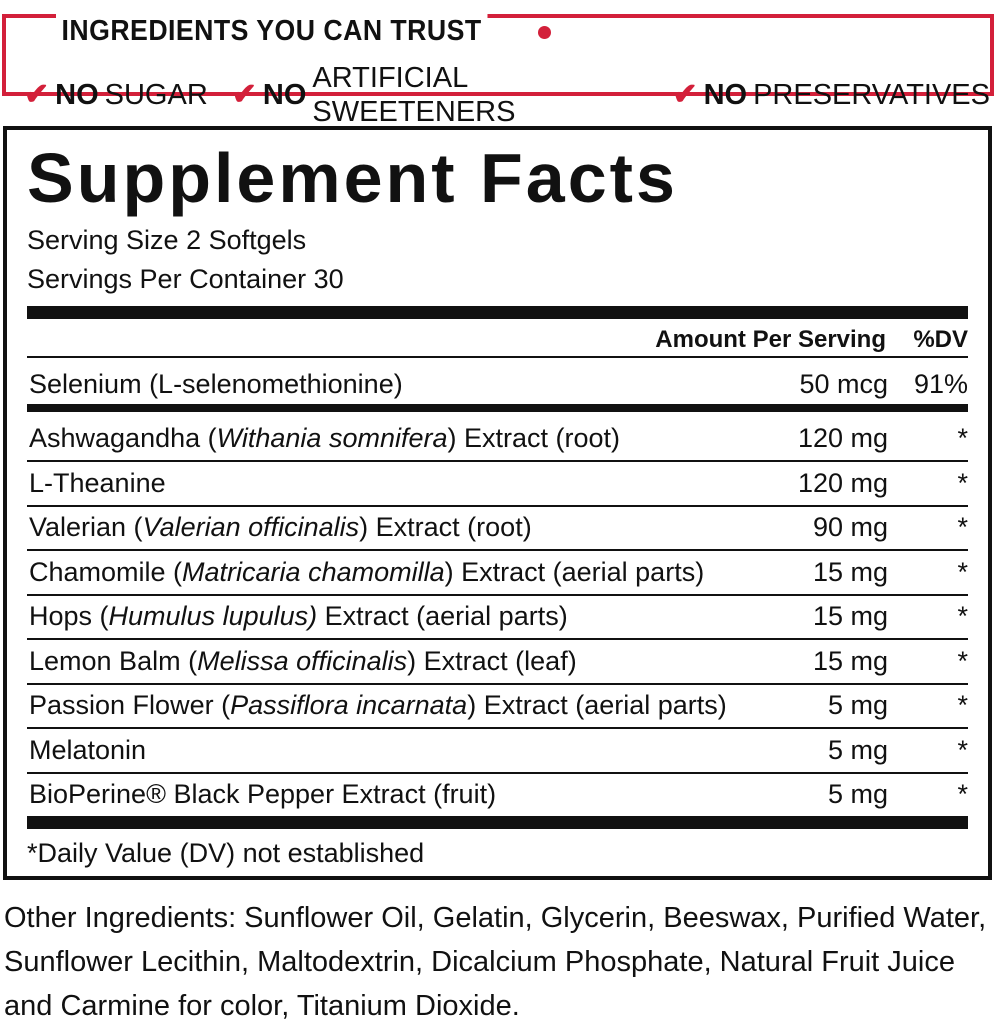 This screenshot has width=996, height=1028. I want to click on claim-item: ✔ NO PRESERVATIVES, so click(831, 95).